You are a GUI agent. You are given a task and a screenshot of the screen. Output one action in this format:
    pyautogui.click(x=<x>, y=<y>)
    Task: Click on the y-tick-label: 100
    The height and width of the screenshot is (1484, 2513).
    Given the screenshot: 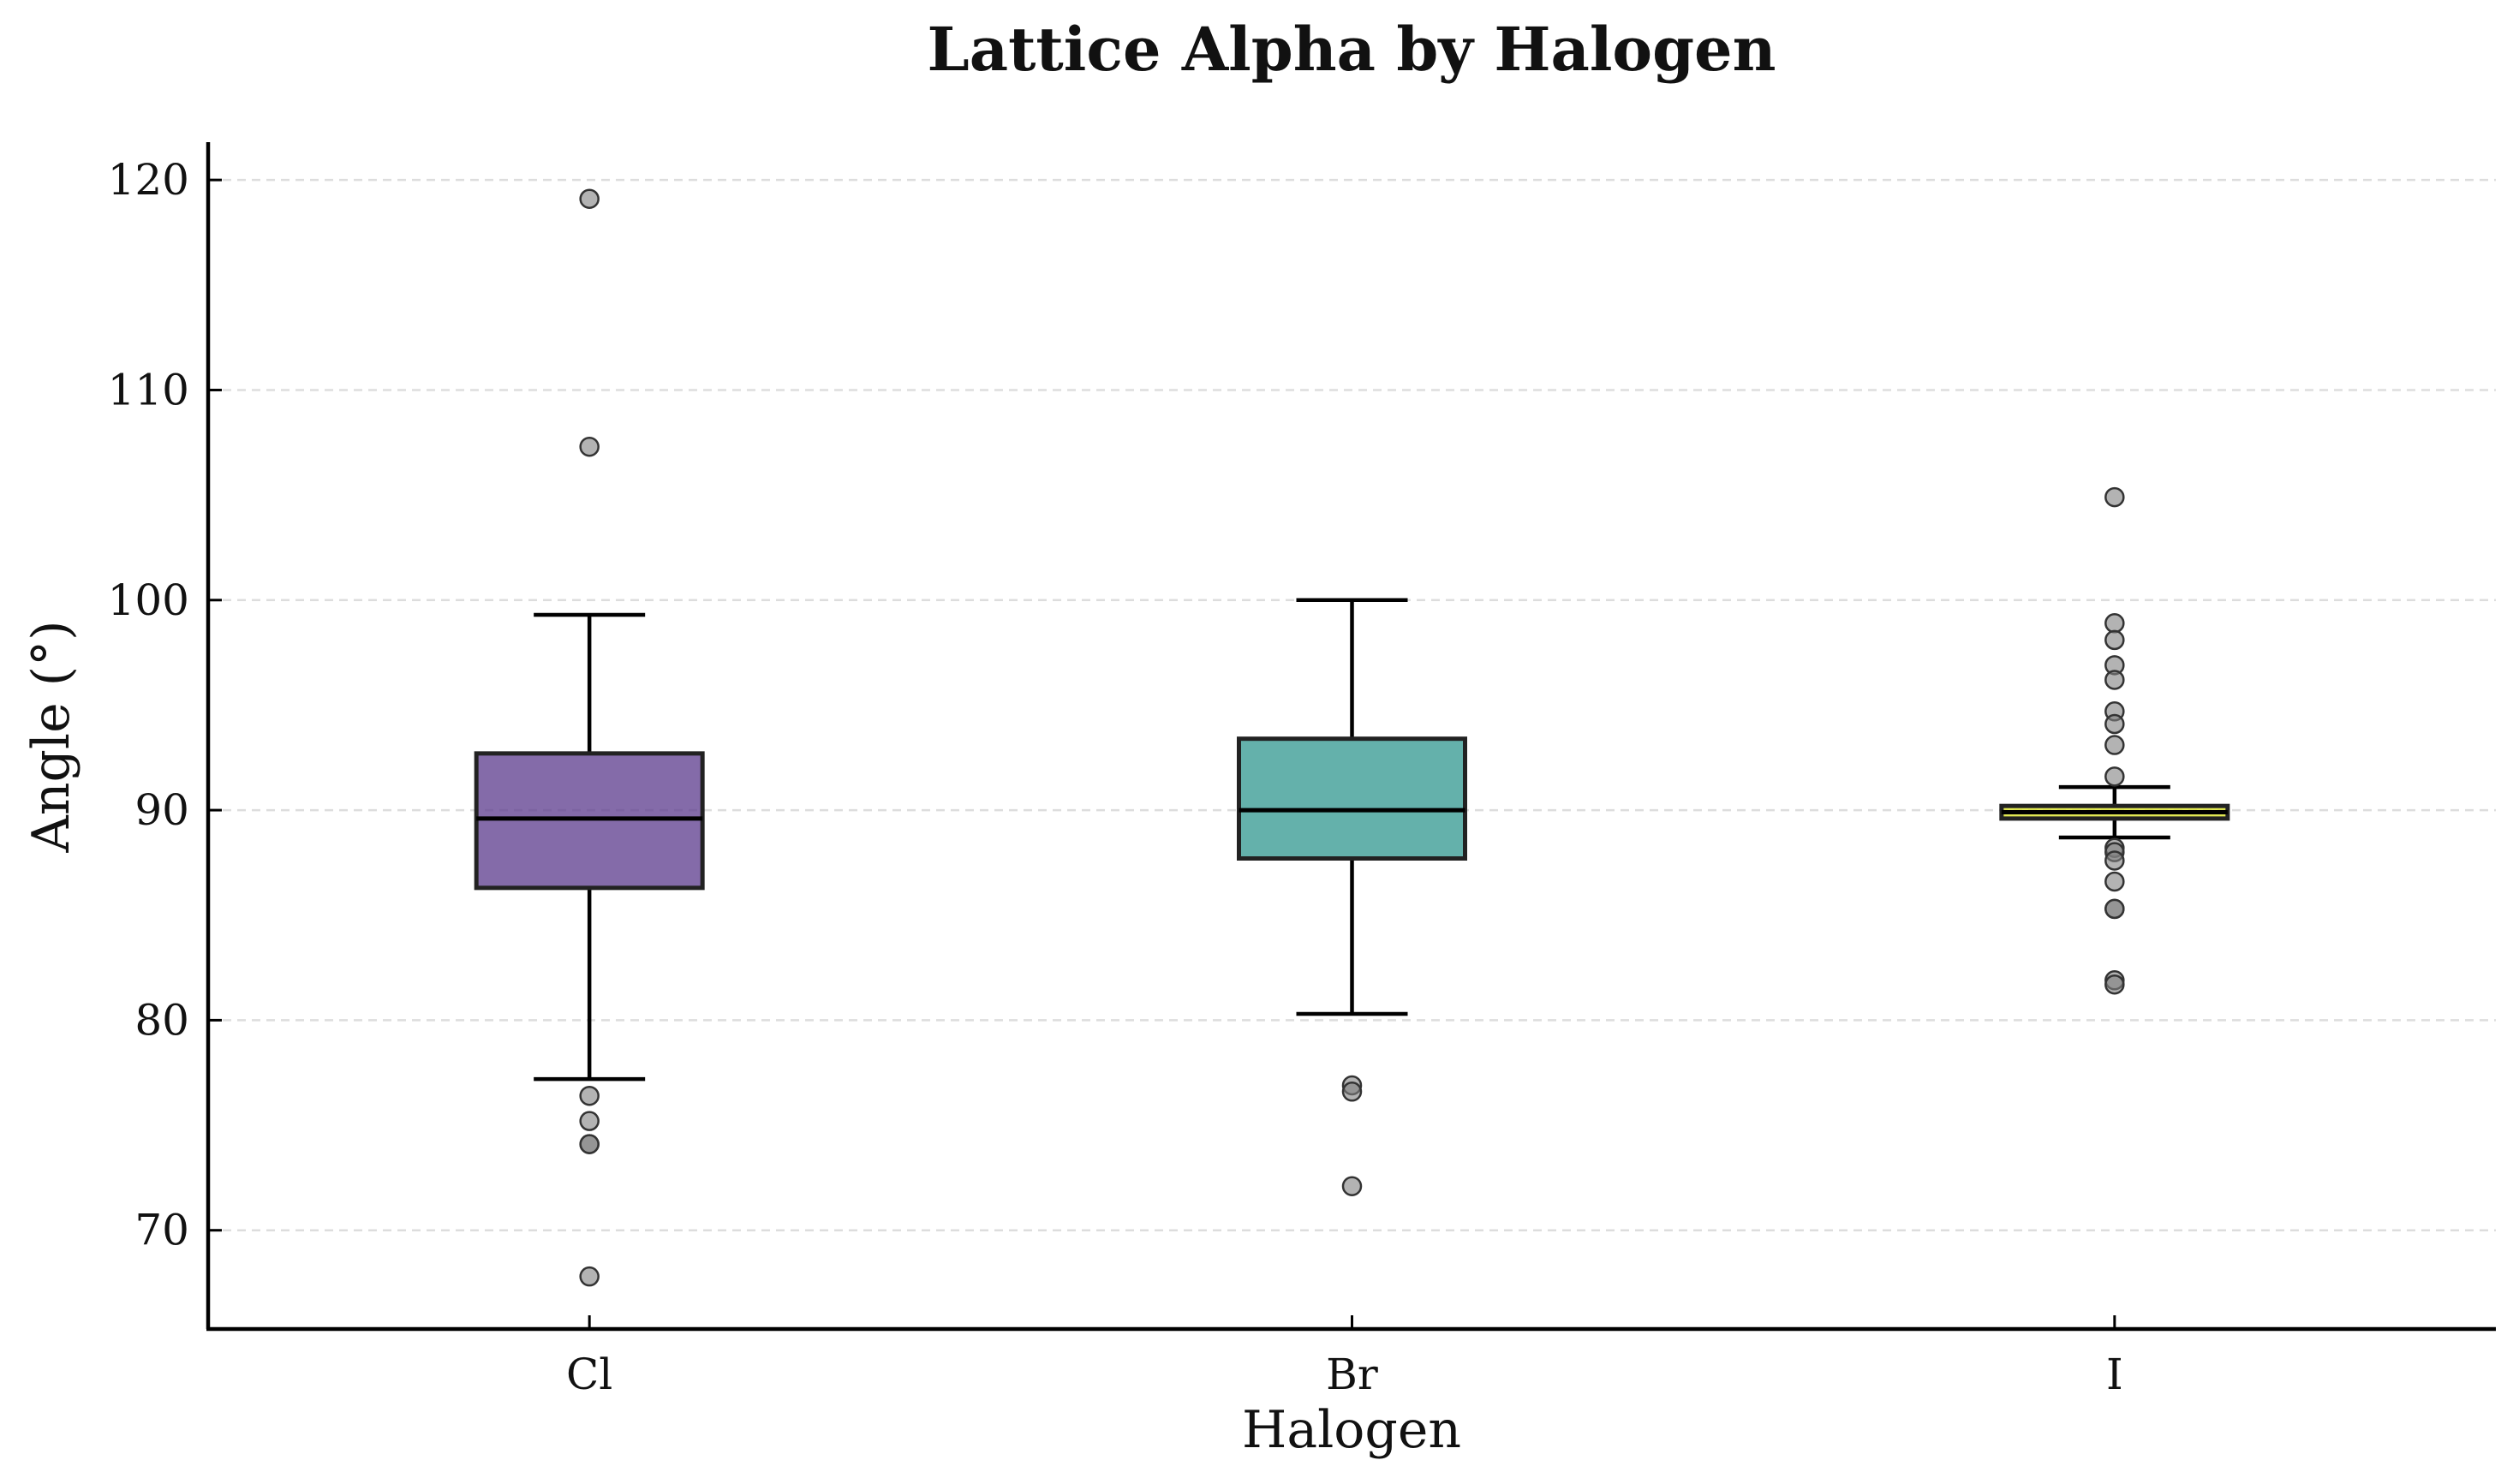 What is the action you would take?
    pyautogui.click(x=148, y=600)
    